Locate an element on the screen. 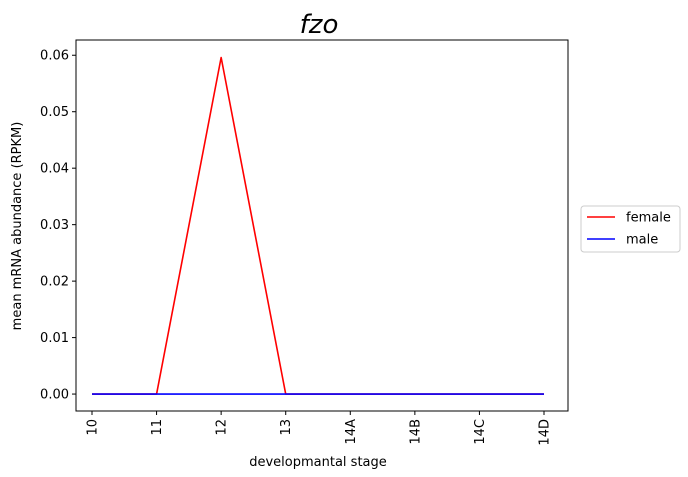 The width and height of the screenshot is (688, 477). x-tick-label: 14D is located at coordinates (545, 432).